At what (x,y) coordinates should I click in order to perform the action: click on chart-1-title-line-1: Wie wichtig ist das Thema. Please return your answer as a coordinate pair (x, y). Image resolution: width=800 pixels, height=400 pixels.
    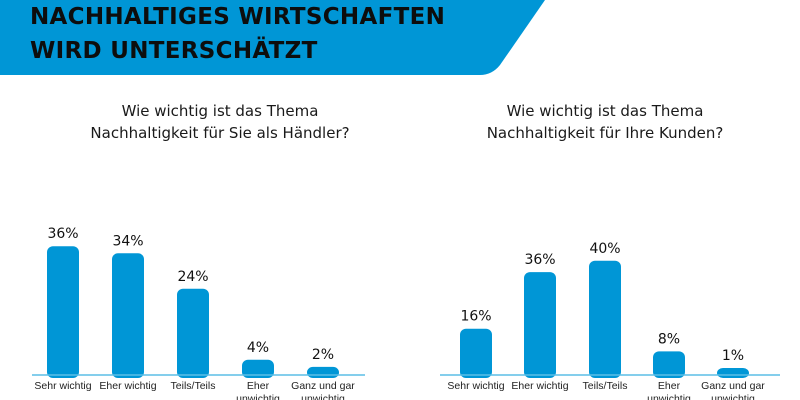
    Looking at the image, I should click on (220, 111).